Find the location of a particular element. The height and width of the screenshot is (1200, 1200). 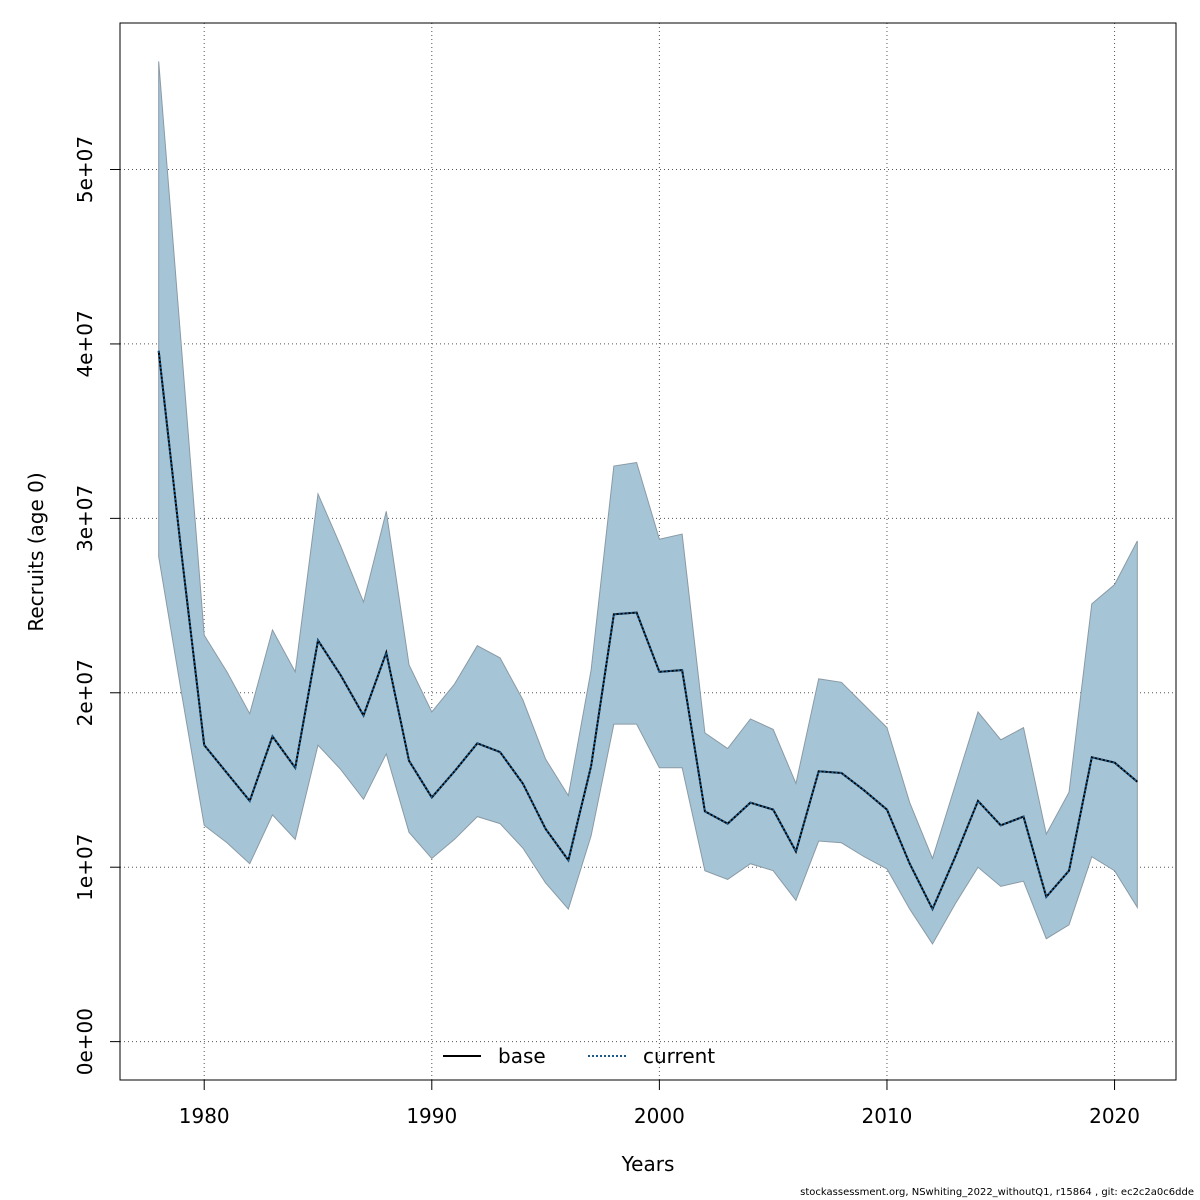

legend-label-current: current is located at coordinates (679, 1056).